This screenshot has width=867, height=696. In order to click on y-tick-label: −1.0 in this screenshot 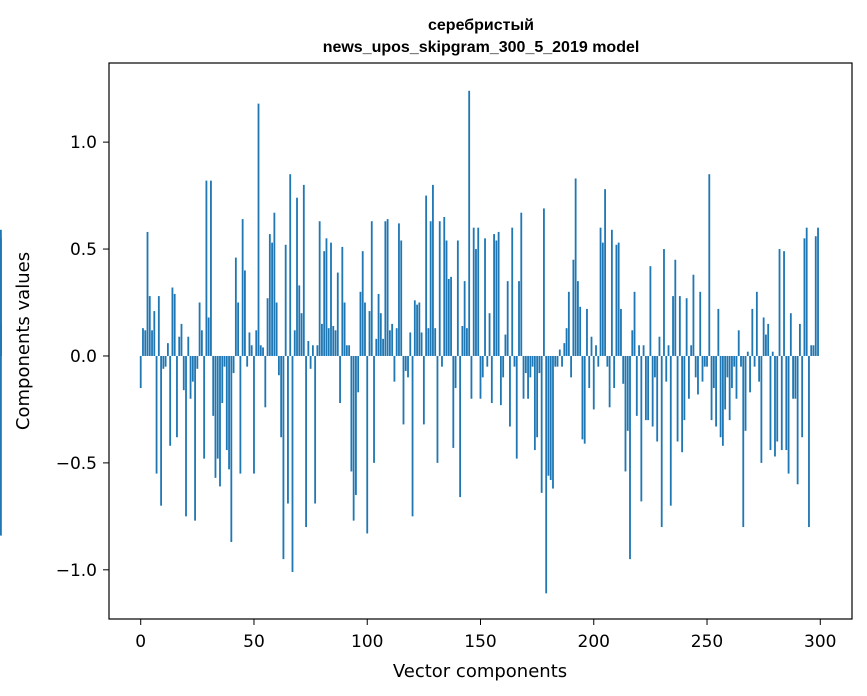, I will do `click(76, 571)`.